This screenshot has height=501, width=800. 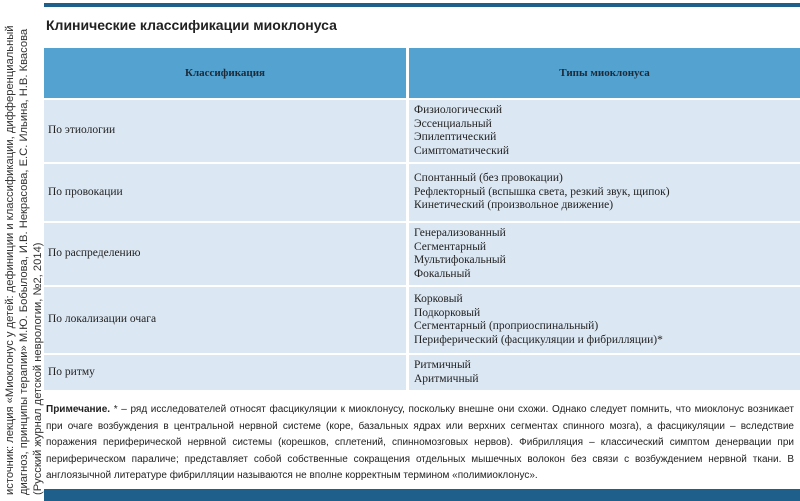 What do you see at coordinates (226, 73) in the screenshot?
I see `header-classification: Классификация` at bounding box center [226, 73].